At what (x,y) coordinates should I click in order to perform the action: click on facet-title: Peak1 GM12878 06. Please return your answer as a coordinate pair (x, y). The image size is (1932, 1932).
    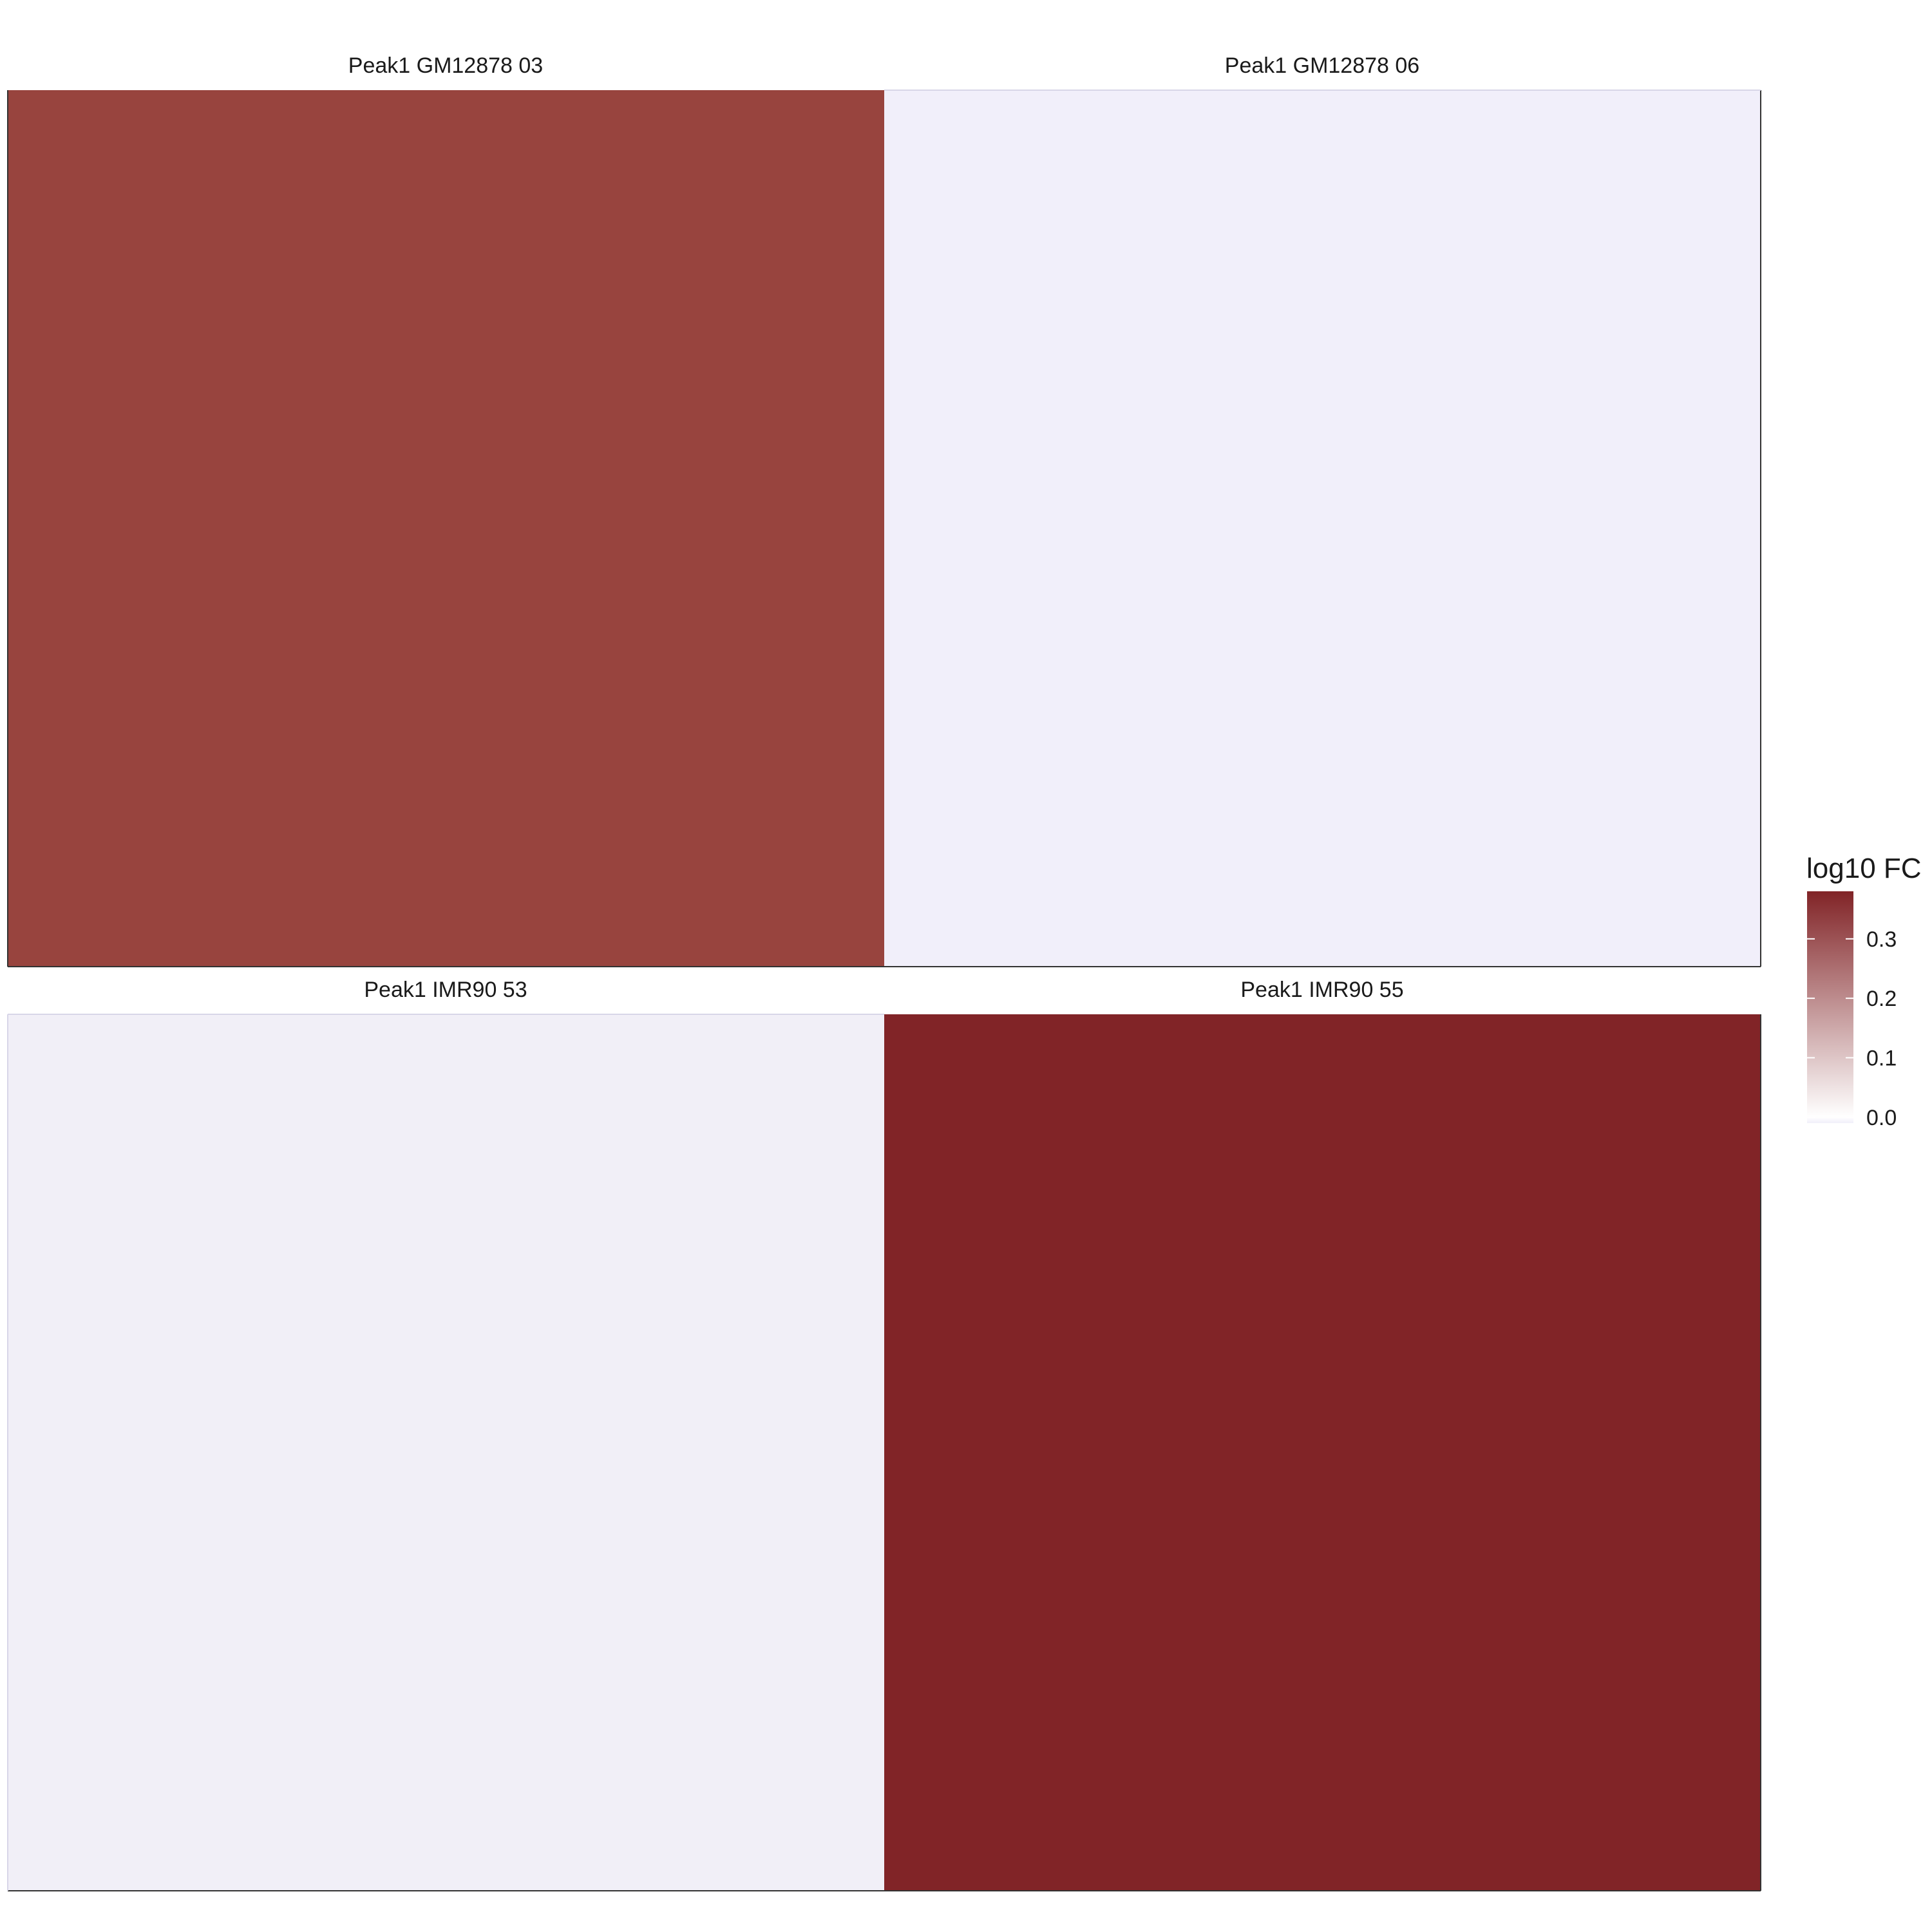
    Looking at the image, I should click on (1322, 65).